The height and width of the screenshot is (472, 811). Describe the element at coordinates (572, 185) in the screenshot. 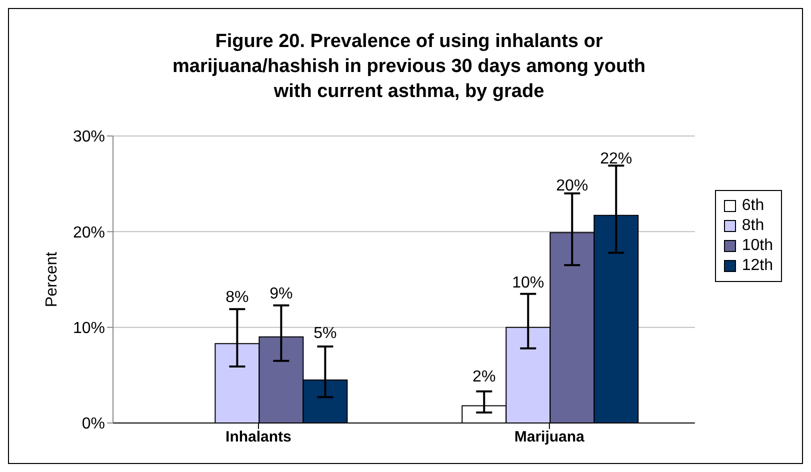

I see `data-label: 20%` at that location.